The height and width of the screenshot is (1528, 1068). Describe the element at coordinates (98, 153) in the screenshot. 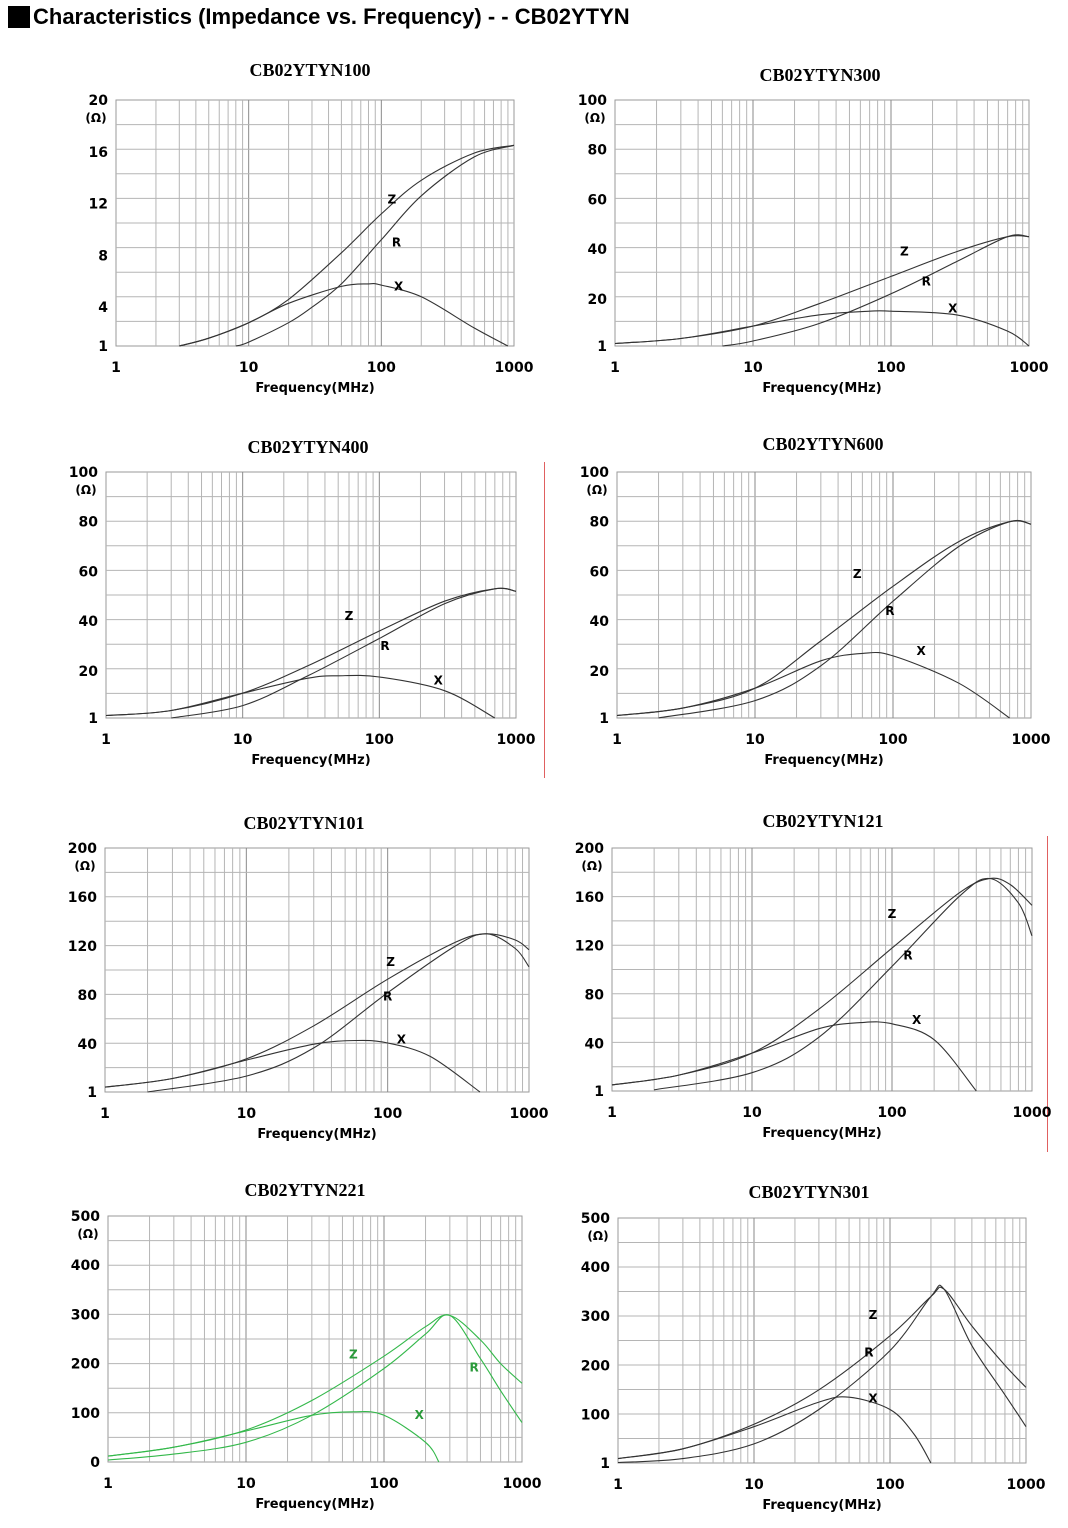

I see `y-tick-label: 16` at that location.